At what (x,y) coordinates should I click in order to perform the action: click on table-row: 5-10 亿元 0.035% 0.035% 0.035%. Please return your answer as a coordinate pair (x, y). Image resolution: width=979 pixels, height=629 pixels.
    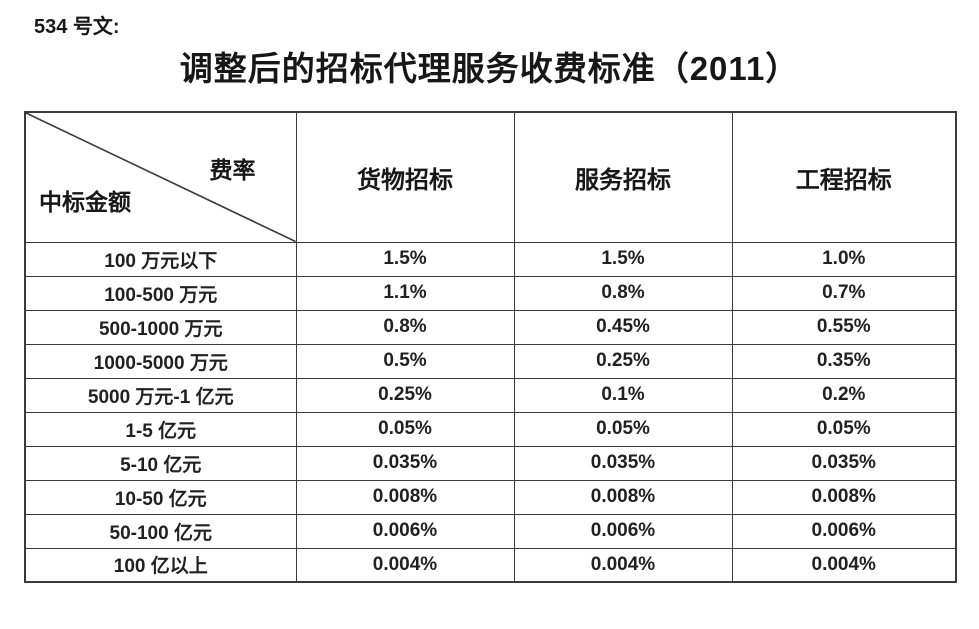
    Looking at the image, I should click on (490, 463).